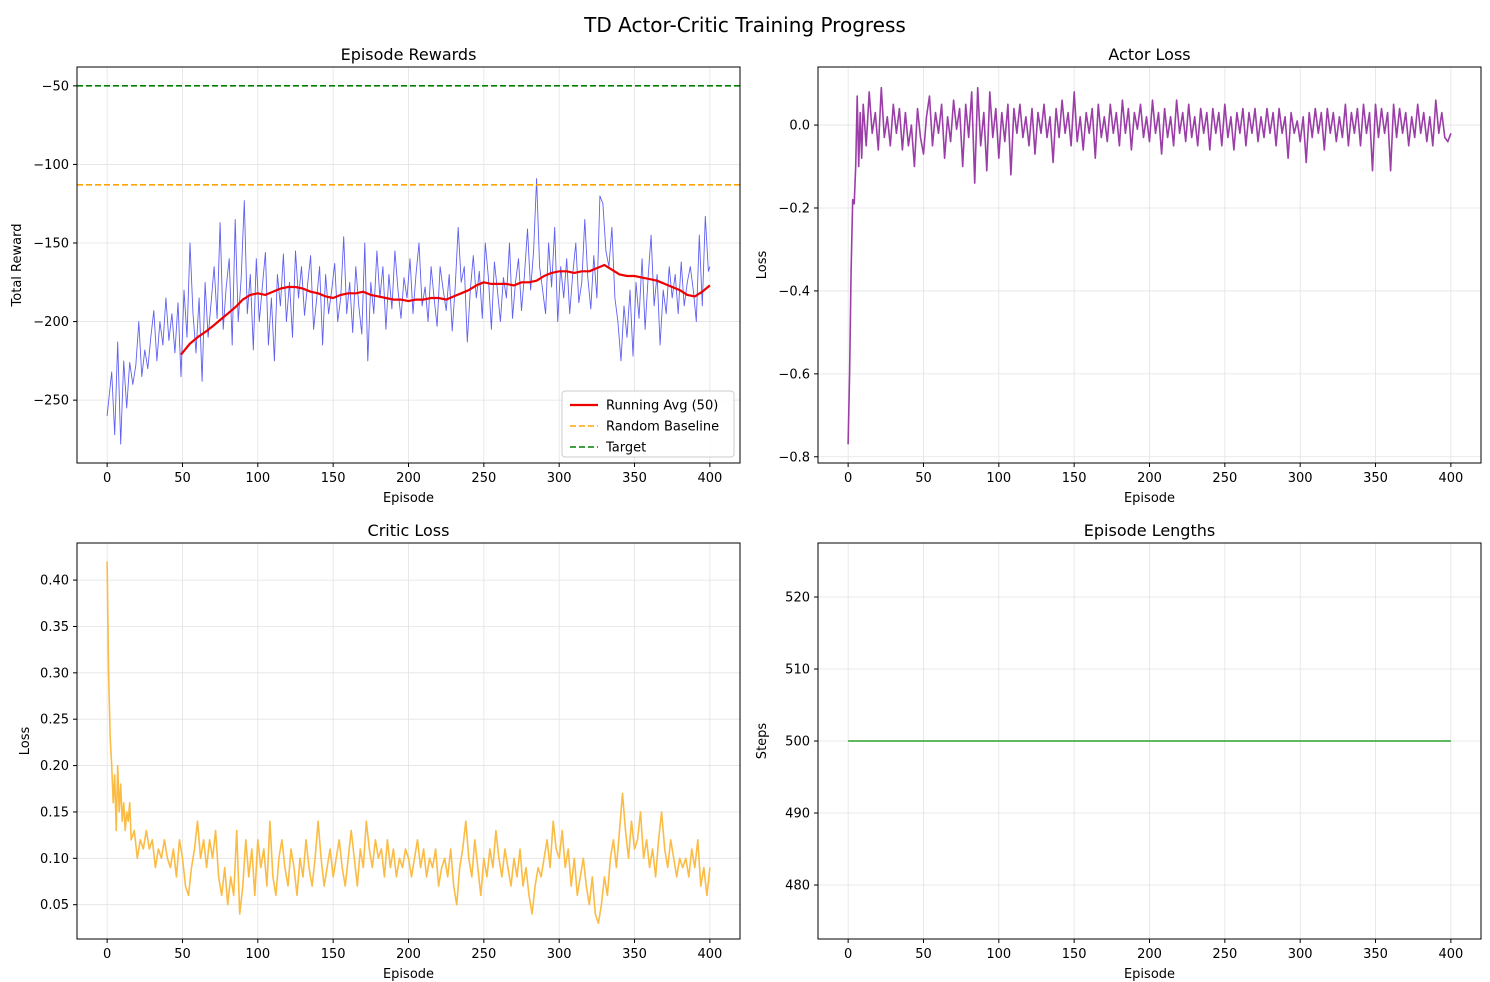 The image size is (1490, 982). What do you see at coordinates (55, 86) in the screenshot?
I see `y-tick-label: −50` at bounding box center [55, 86].